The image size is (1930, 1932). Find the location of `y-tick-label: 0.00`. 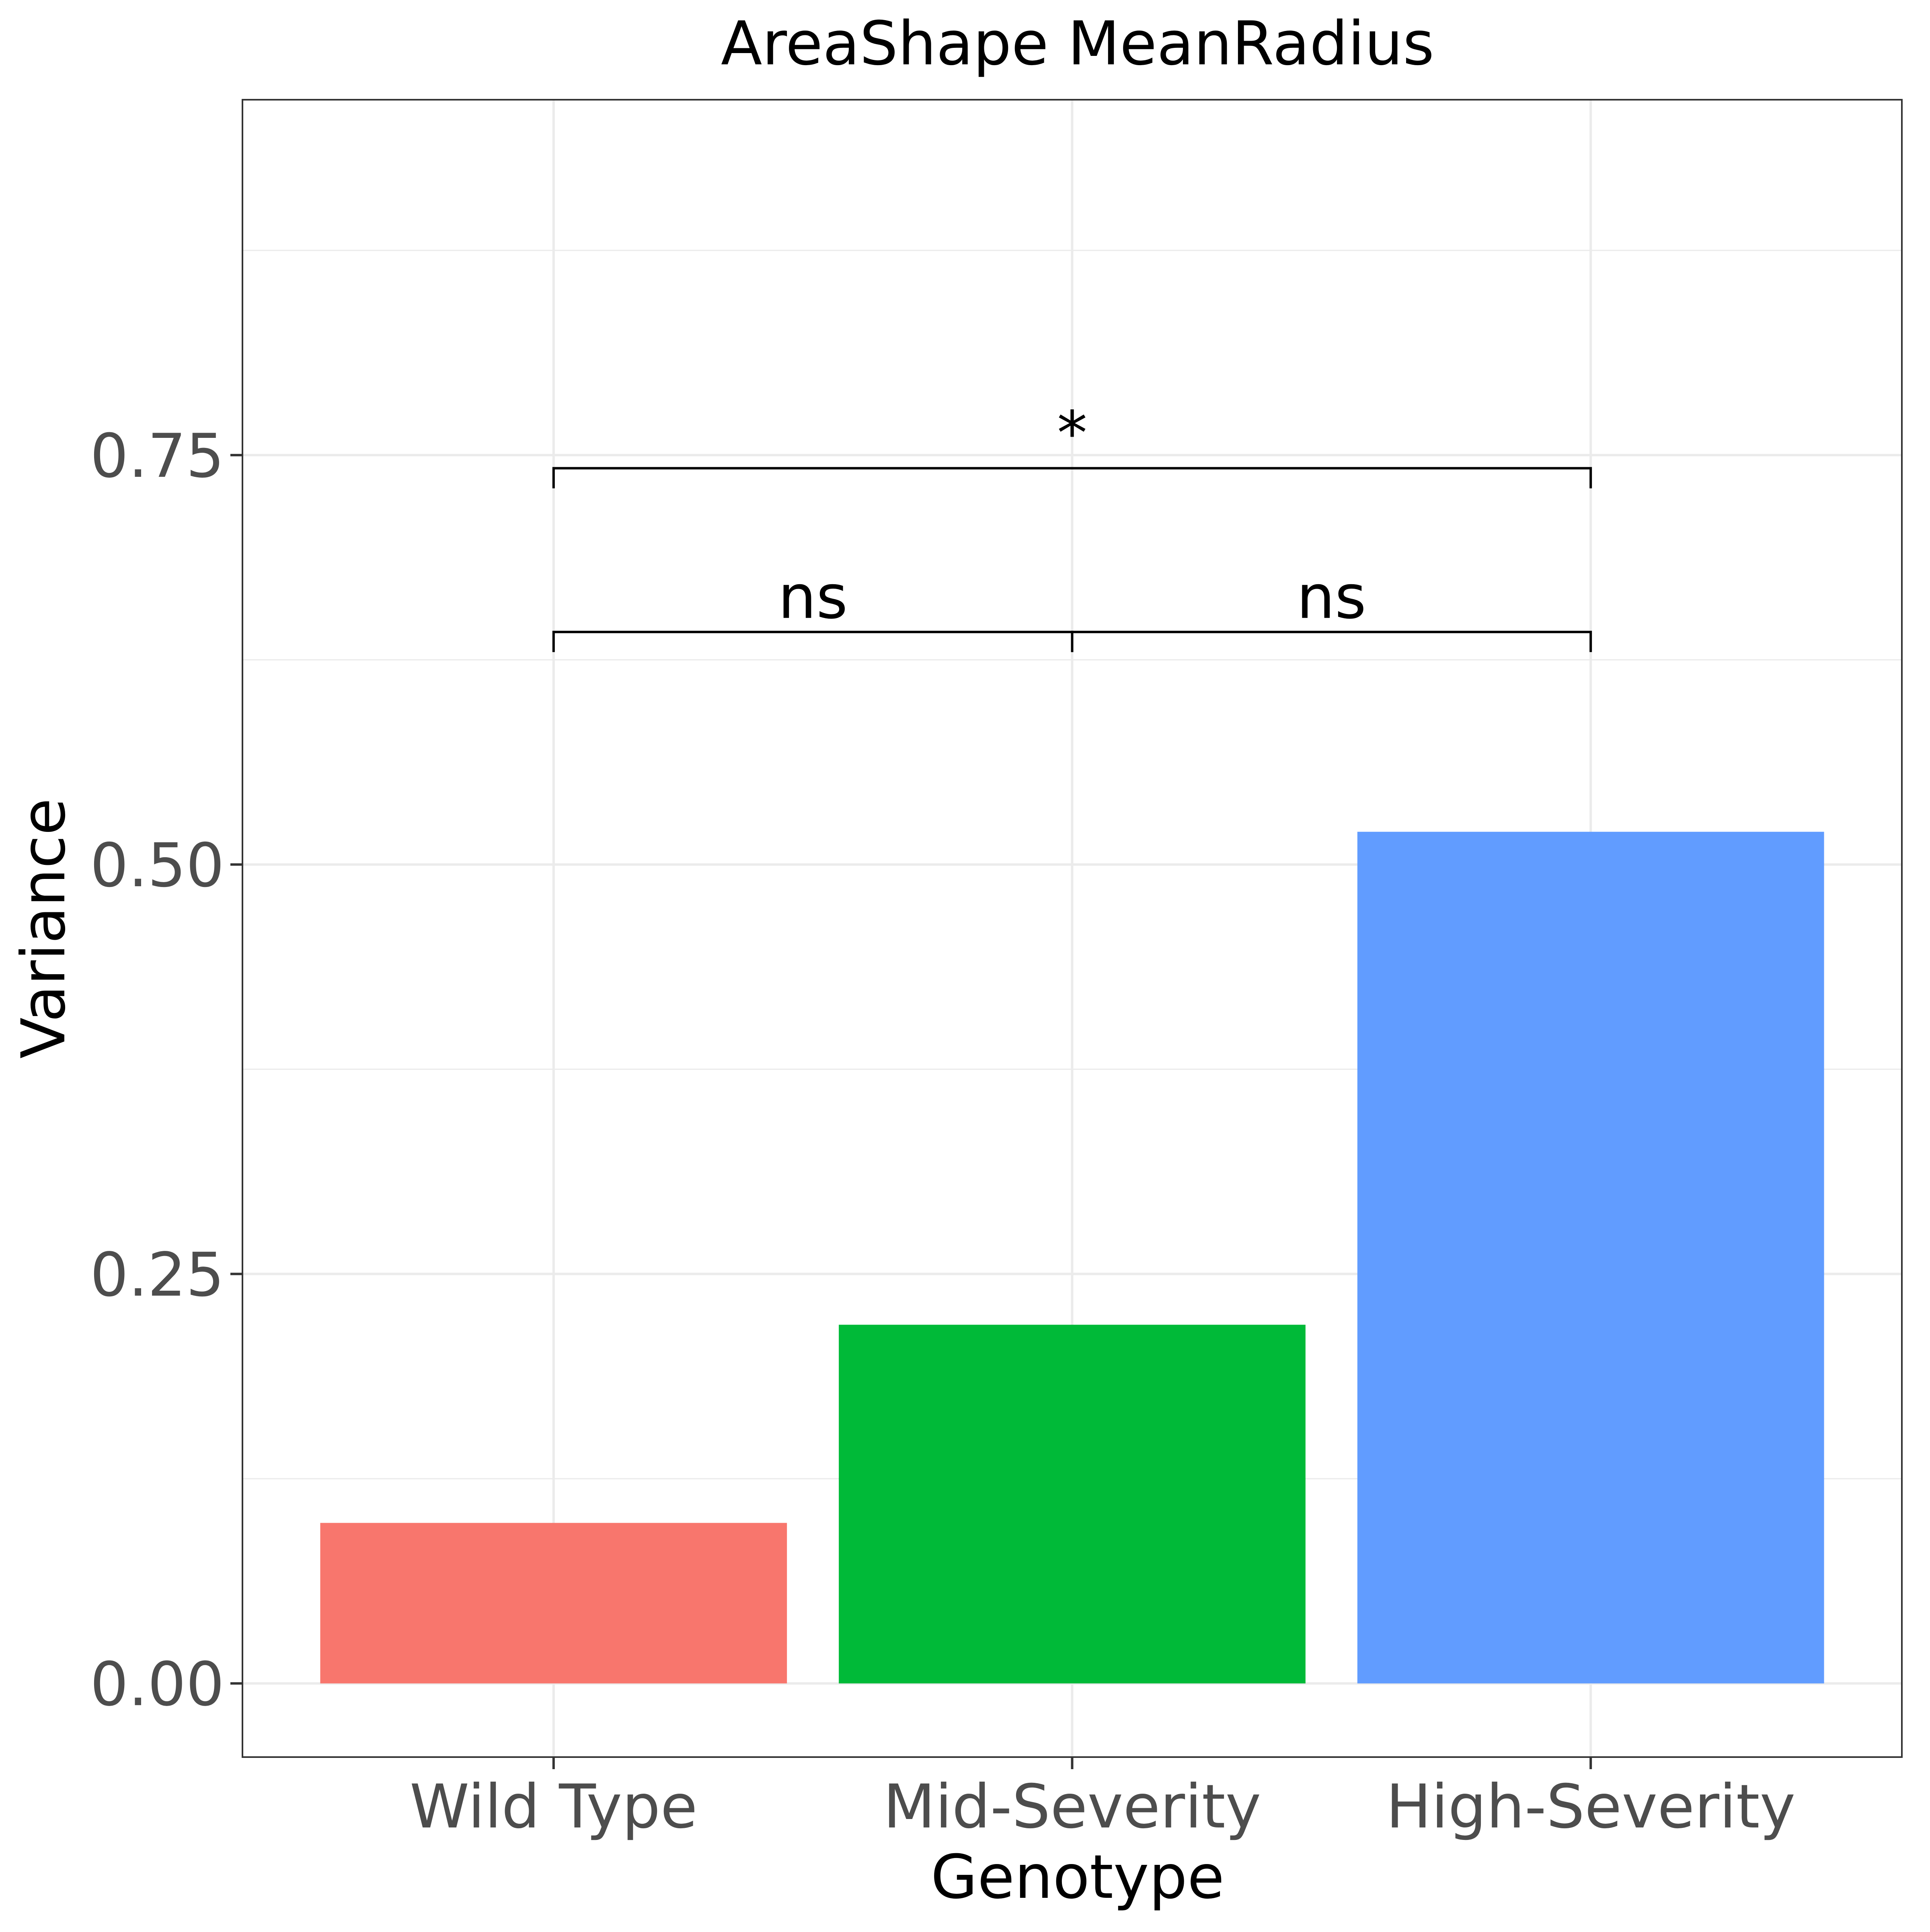

y-tick-label: 0.00 is located at coordinates (157, 1685).